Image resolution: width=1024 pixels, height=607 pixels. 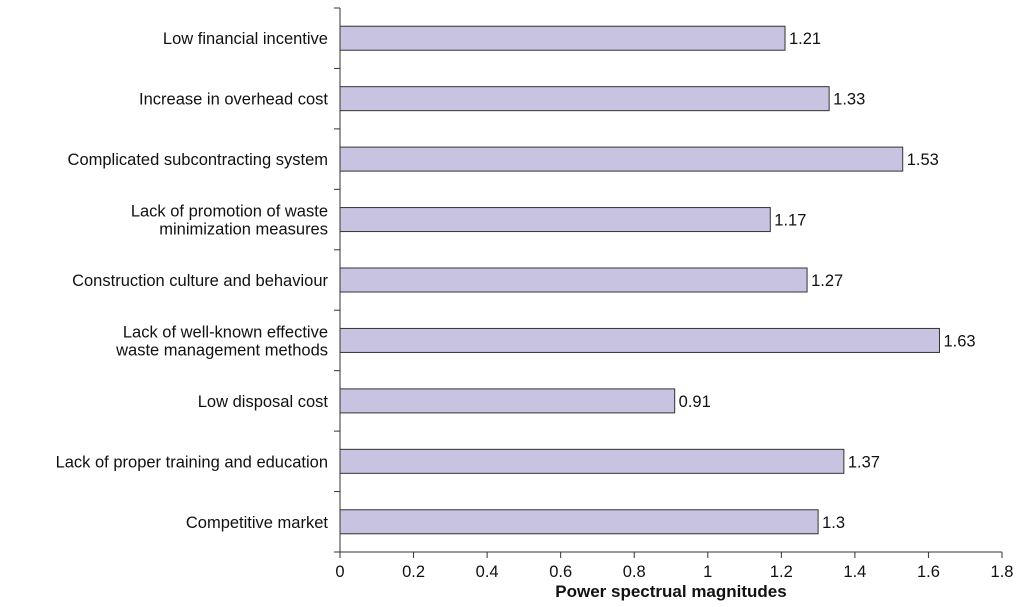 I want to click on value-label: 1.53, so click(x=923, y=160).